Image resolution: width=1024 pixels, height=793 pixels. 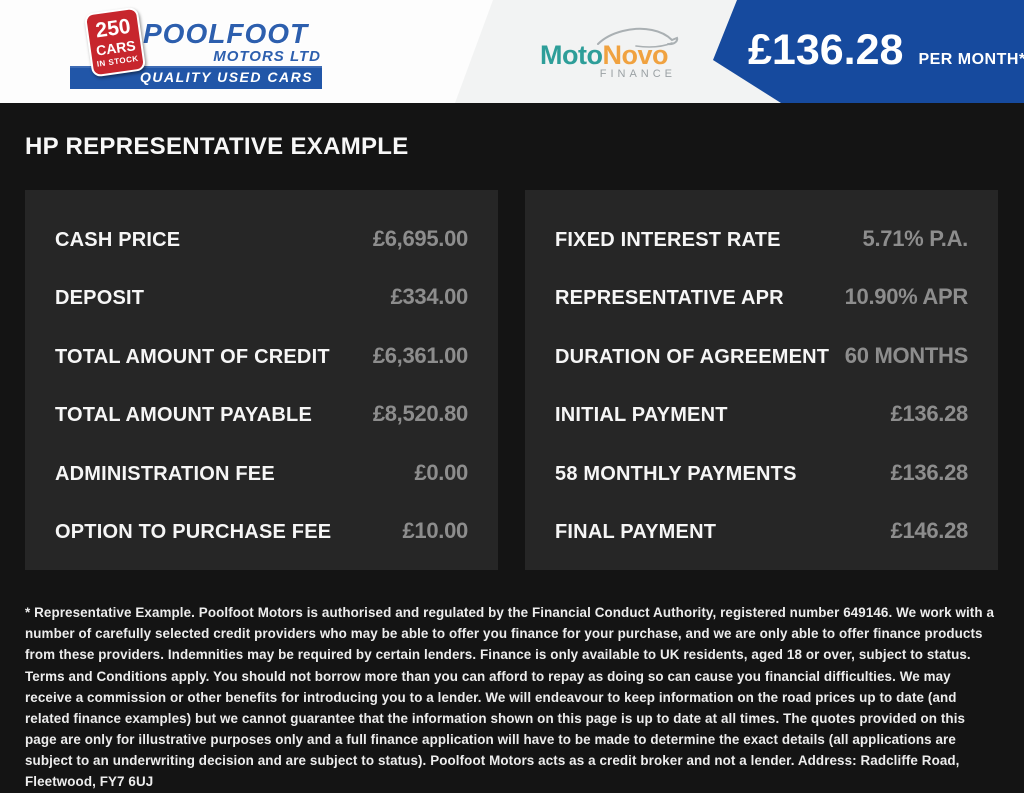 I want to click on header-blue-diagonal, so click(x=868, y=51).